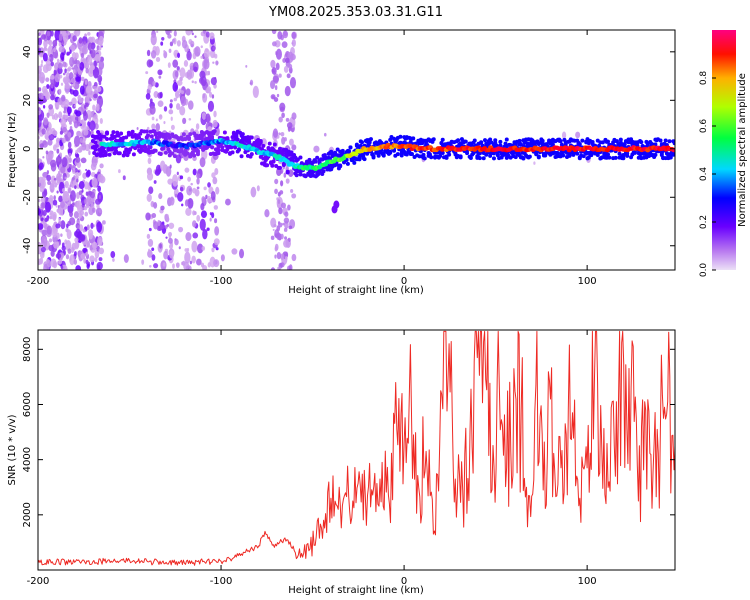 The image size is (750, 600). I want to click on top-ytick-label: 20, so click(27, 100).